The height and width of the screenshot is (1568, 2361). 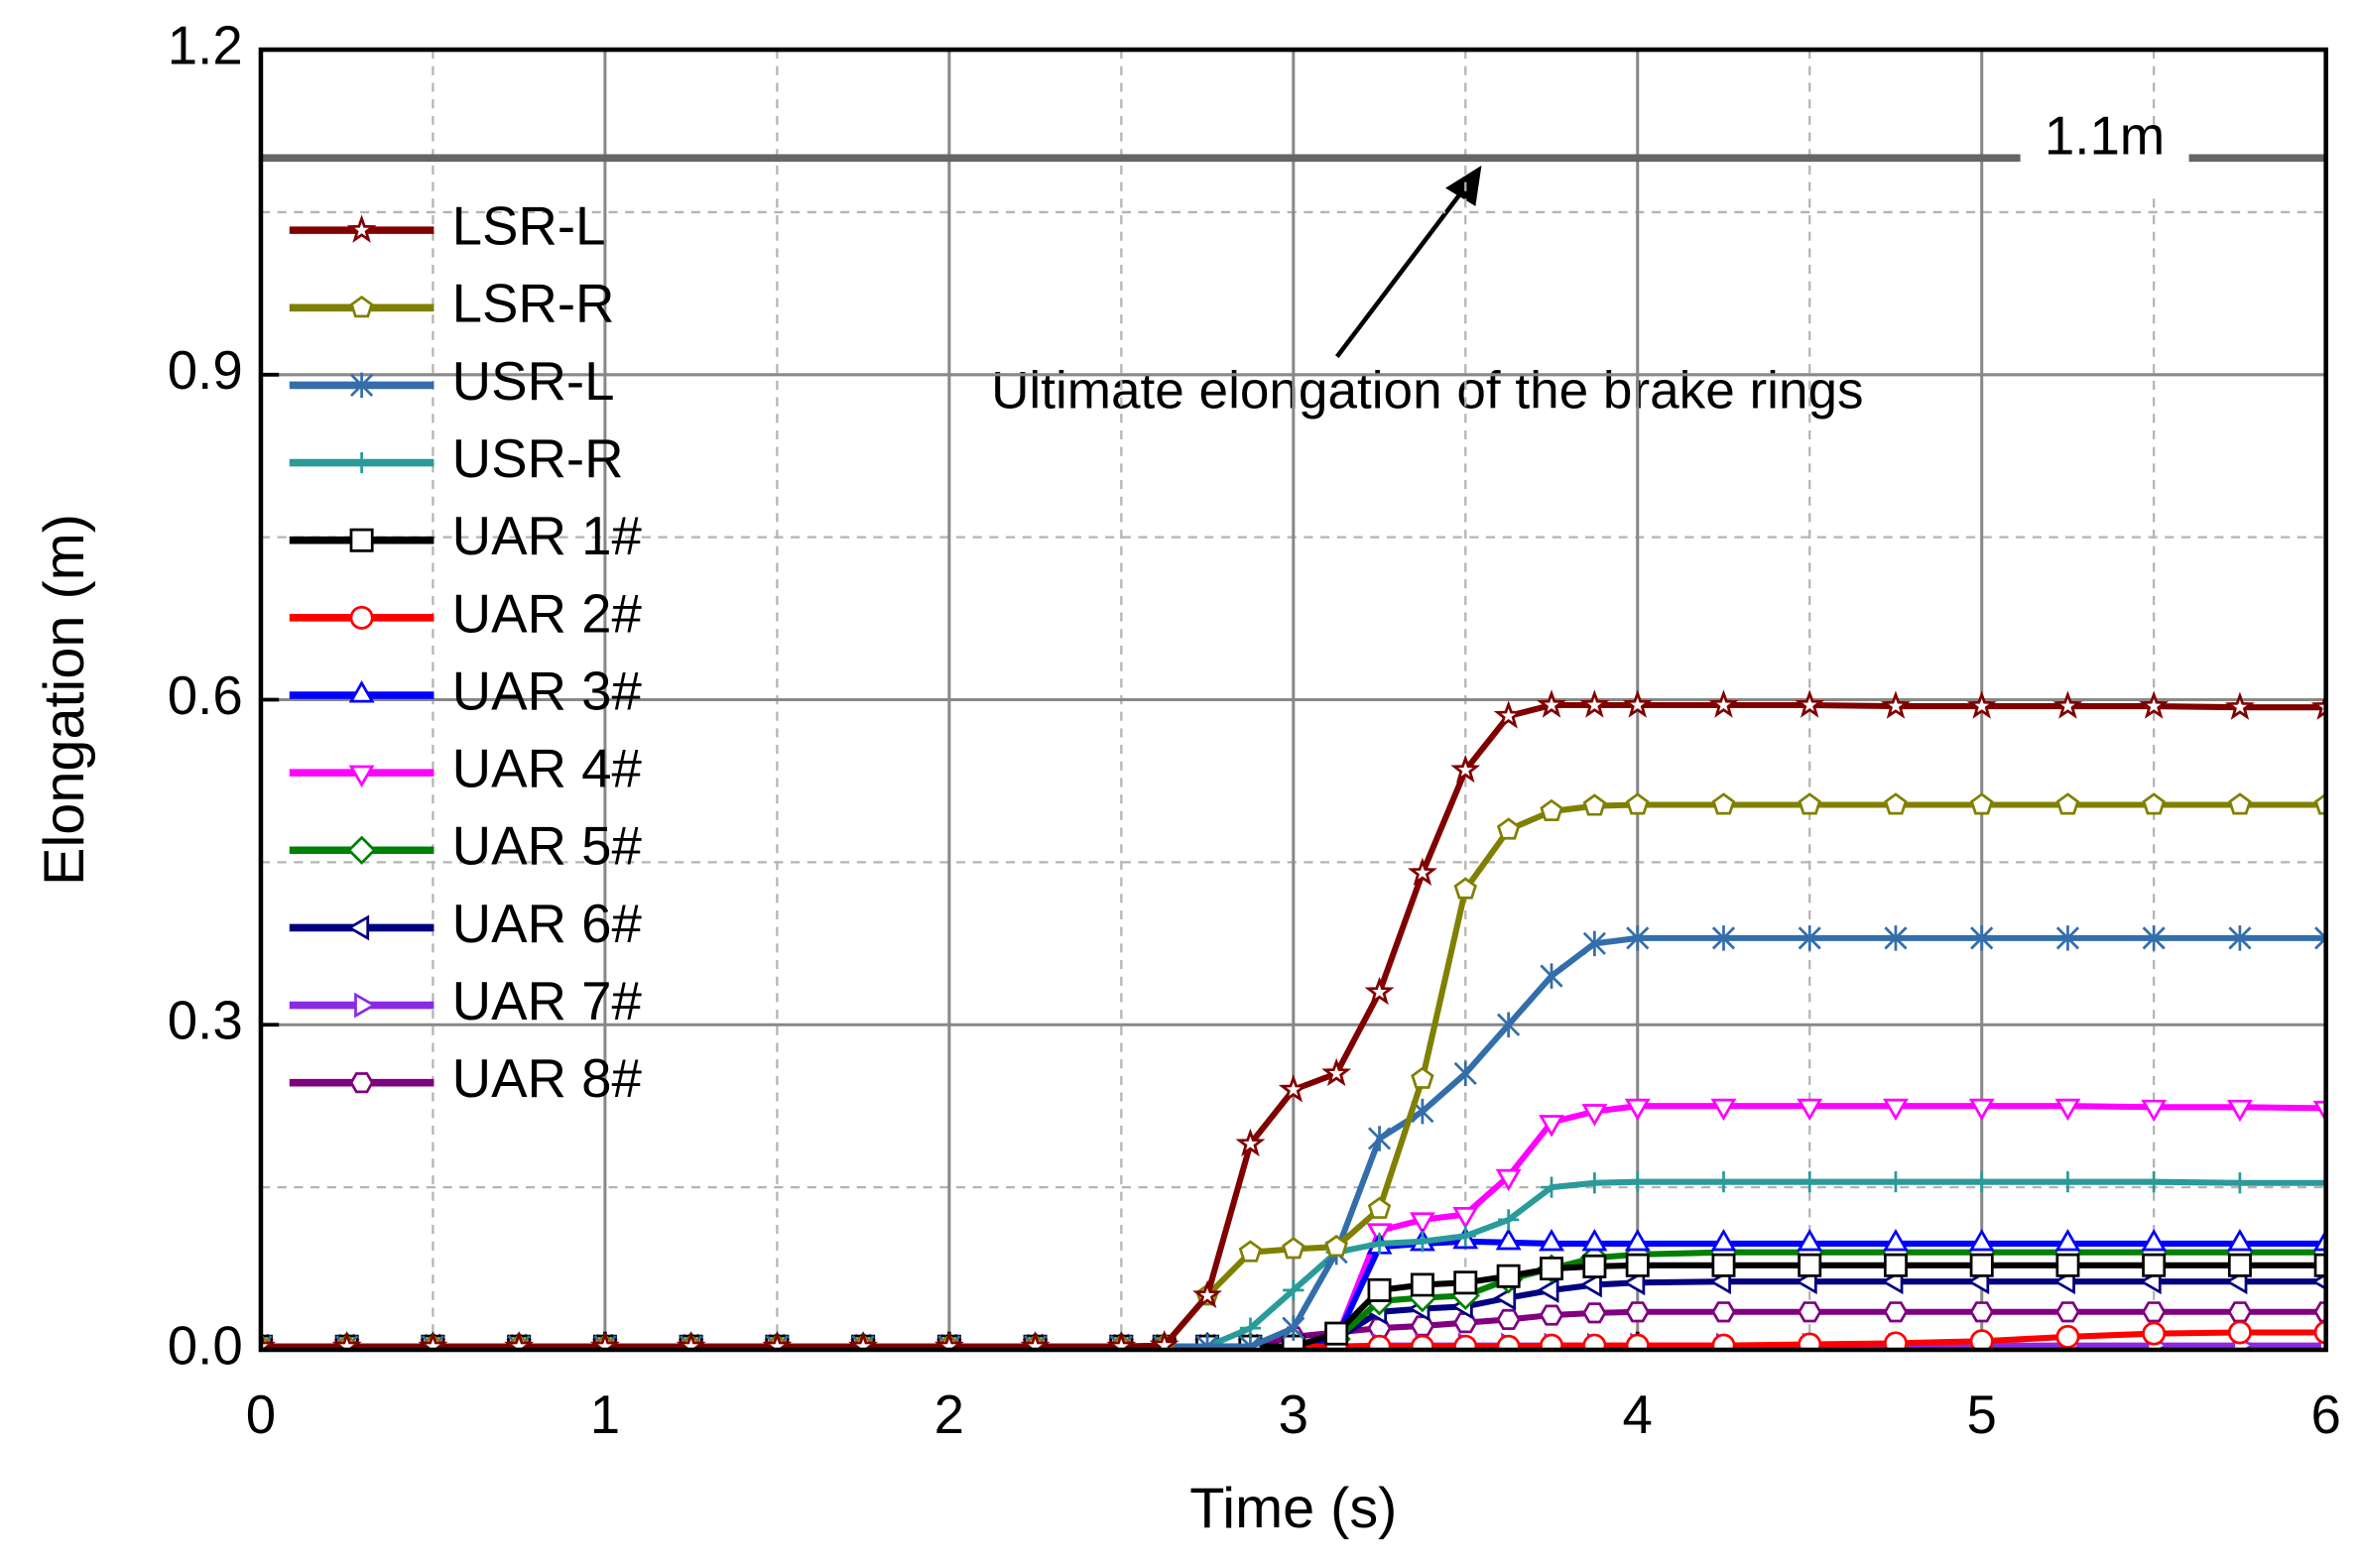 What do you see at coordinates (548, 536) in the screenshot?
I see `legend-label: UAR 1#` at bounding box center [548, 536].